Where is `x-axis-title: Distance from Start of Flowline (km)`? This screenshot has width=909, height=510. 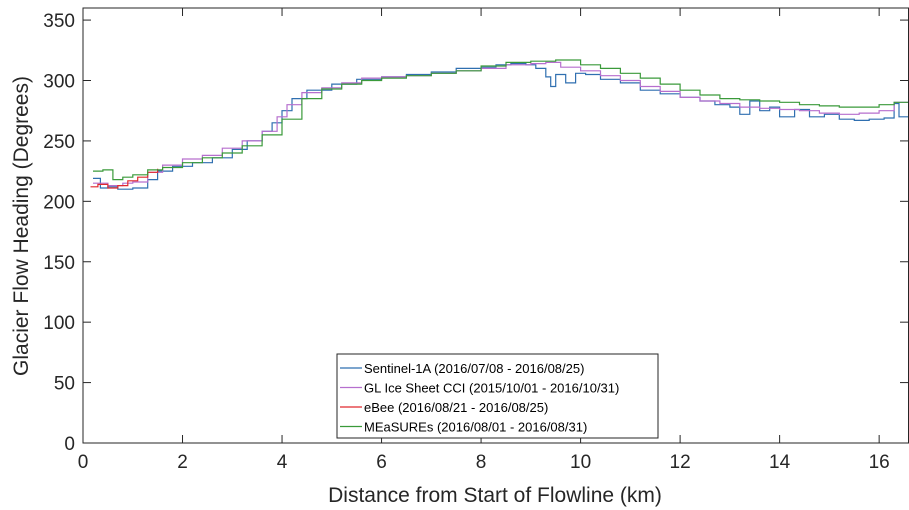 x-axis-title: Distance from Start of Flowline (km) is located at coordinates (495, 495).